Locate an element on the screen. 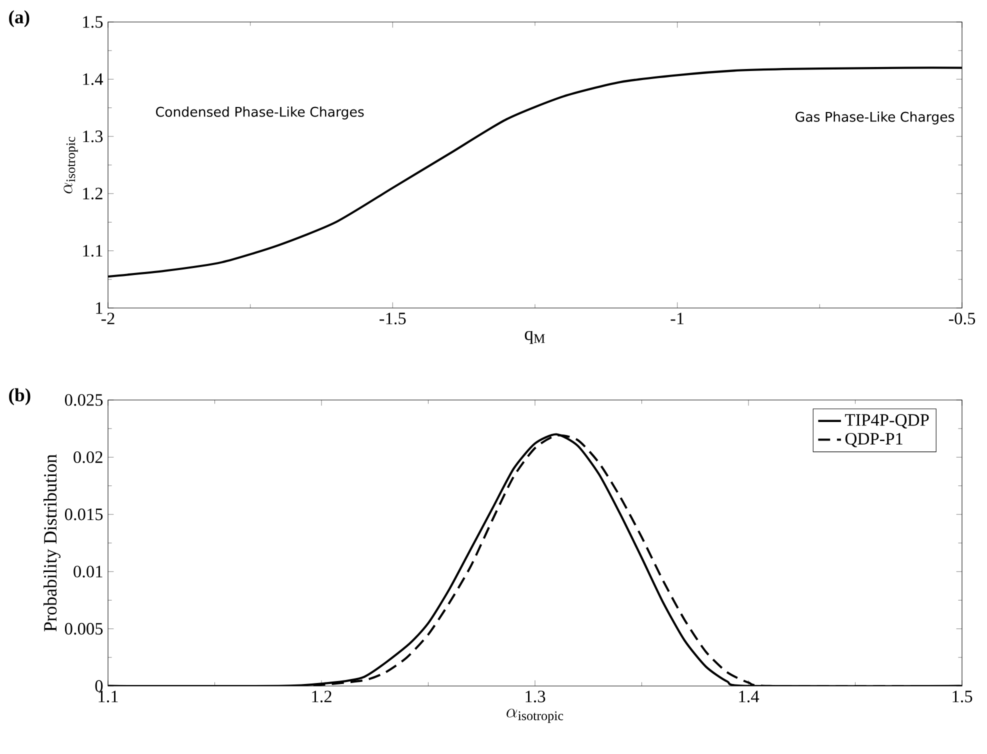 The image size is (987, 754). legend-label: TIP4P-QDP is located at coordinates (887, 421).